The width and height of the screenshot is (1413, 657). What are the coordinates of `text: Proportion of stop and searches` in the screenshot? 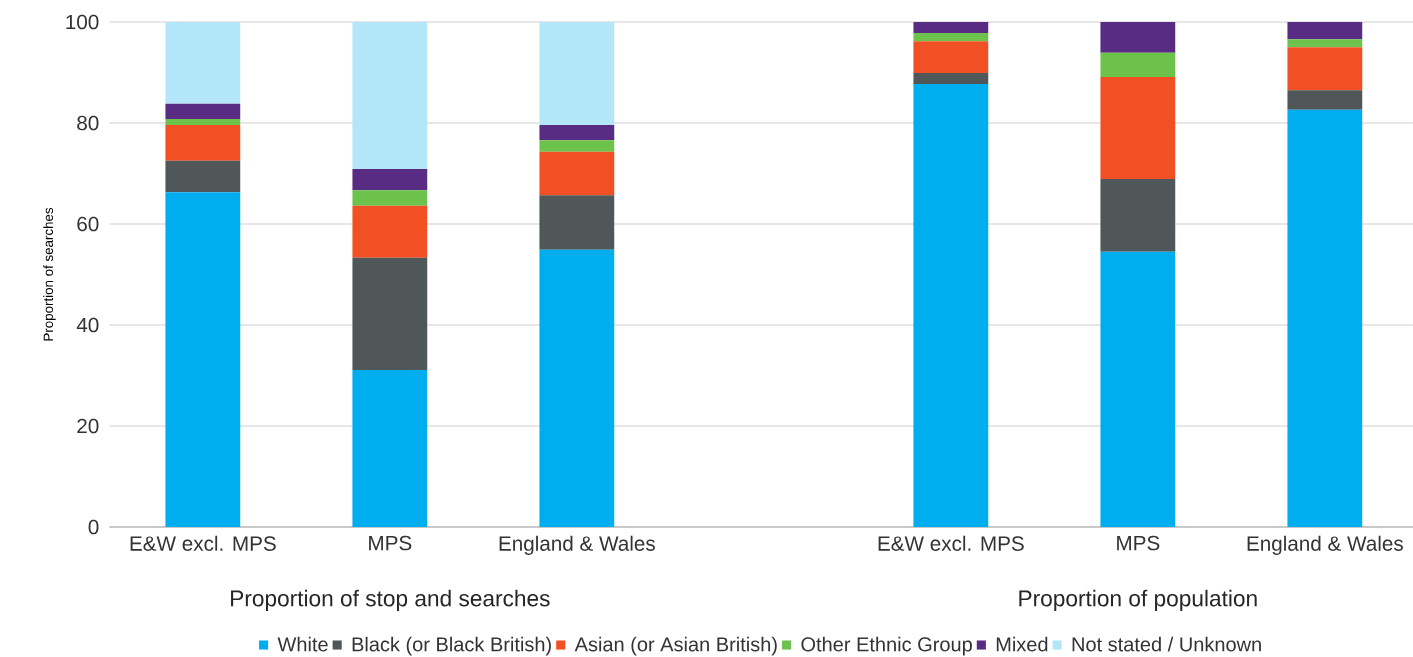 It's located at (390, 600).